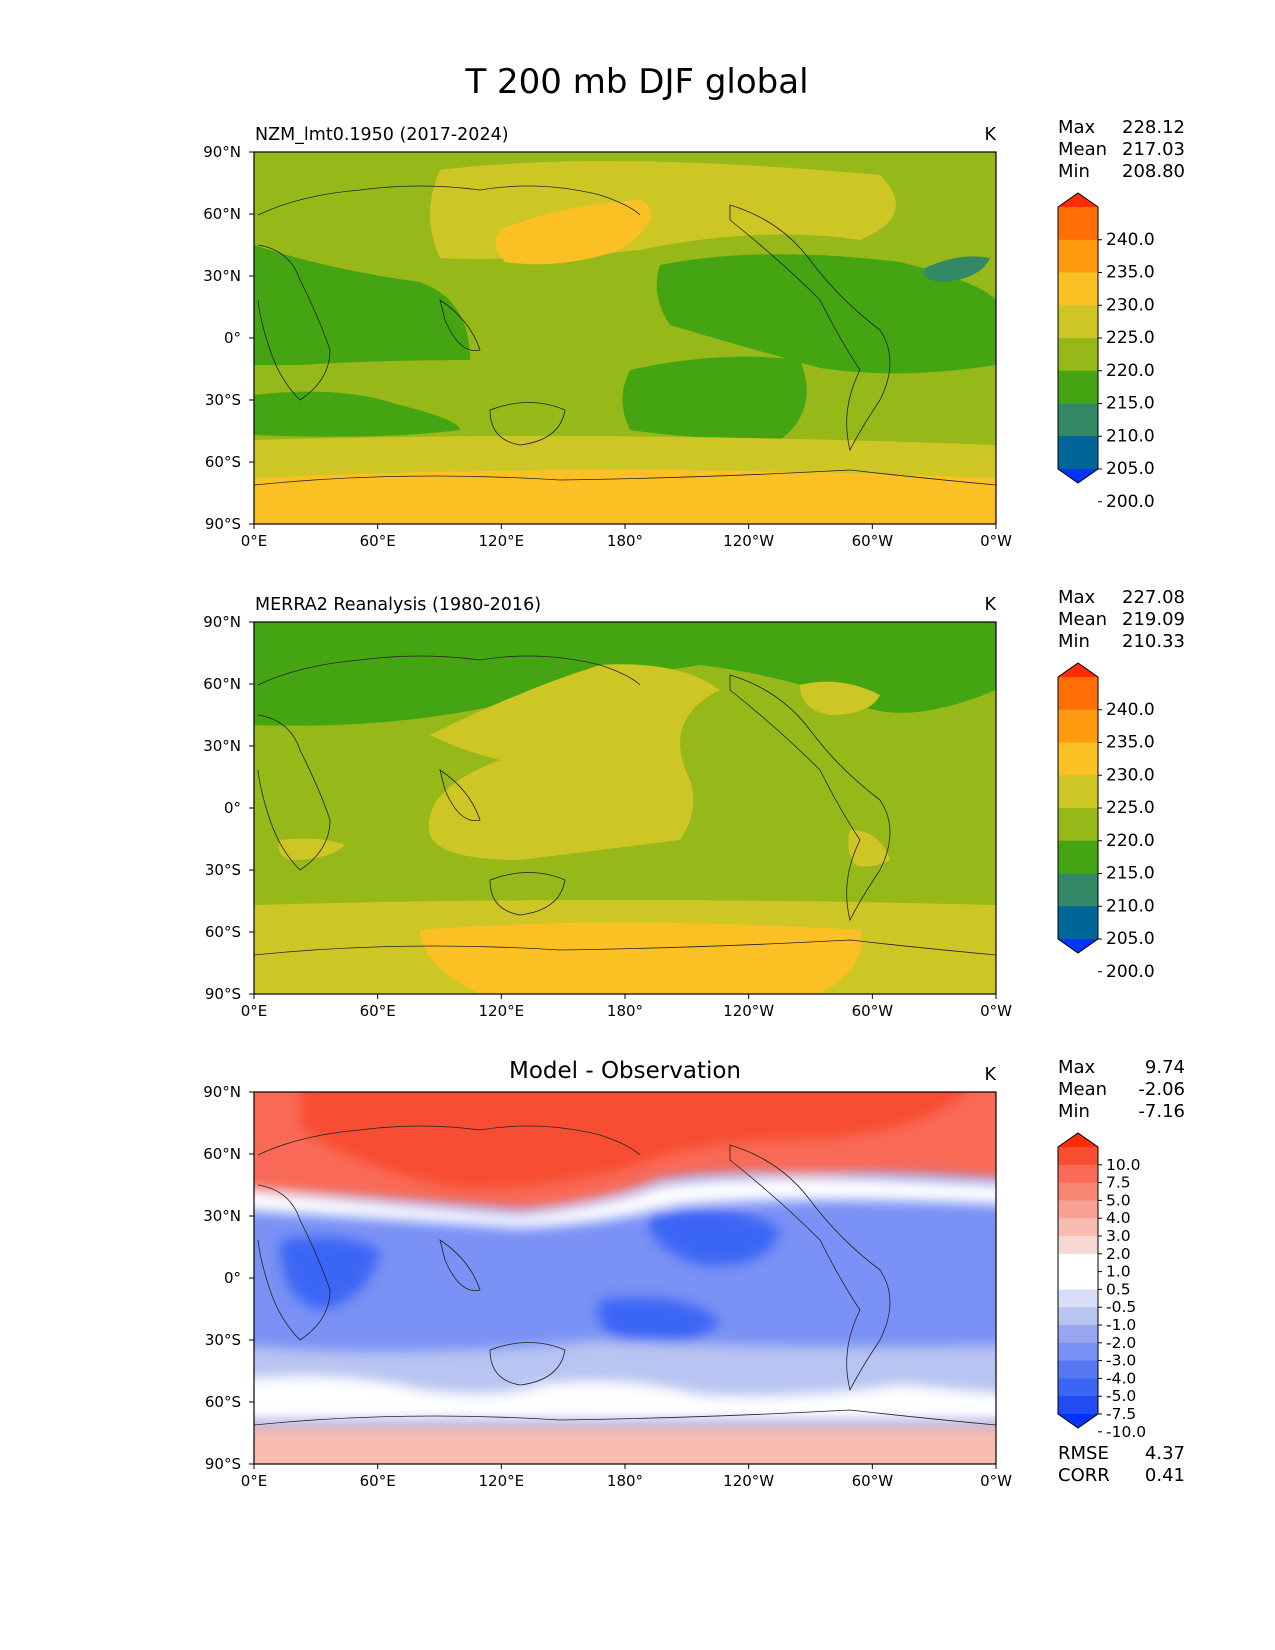 The height and width of the screenshot is (1650, 1275). I want to click on colorbar-tick-label: 240.0, so click(1130, 710).